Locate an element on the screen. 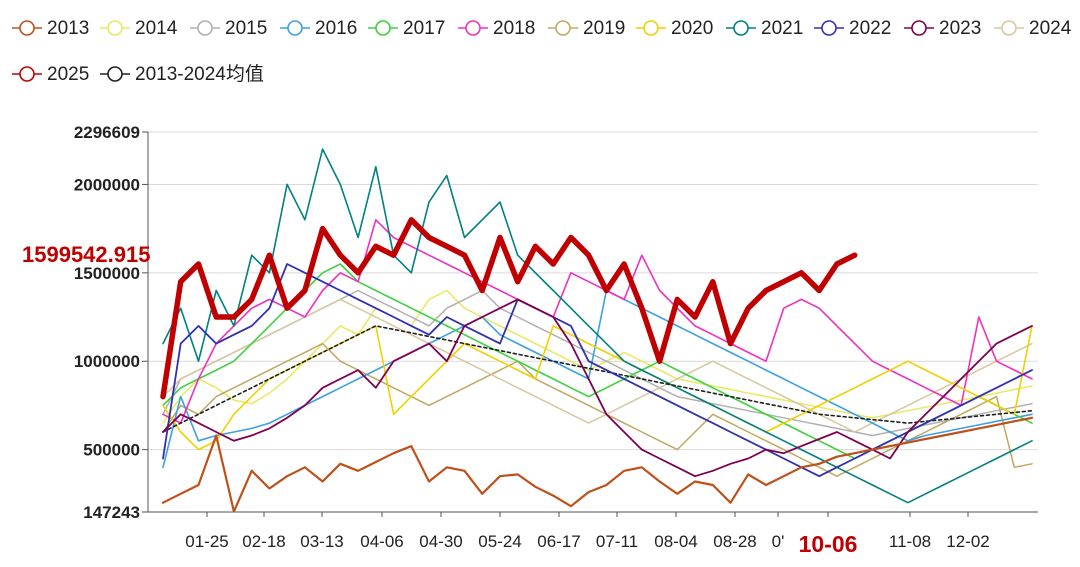 This screenshot has height=567, width=1080. legend-label: 2016 is located at coordinates (336, 28).